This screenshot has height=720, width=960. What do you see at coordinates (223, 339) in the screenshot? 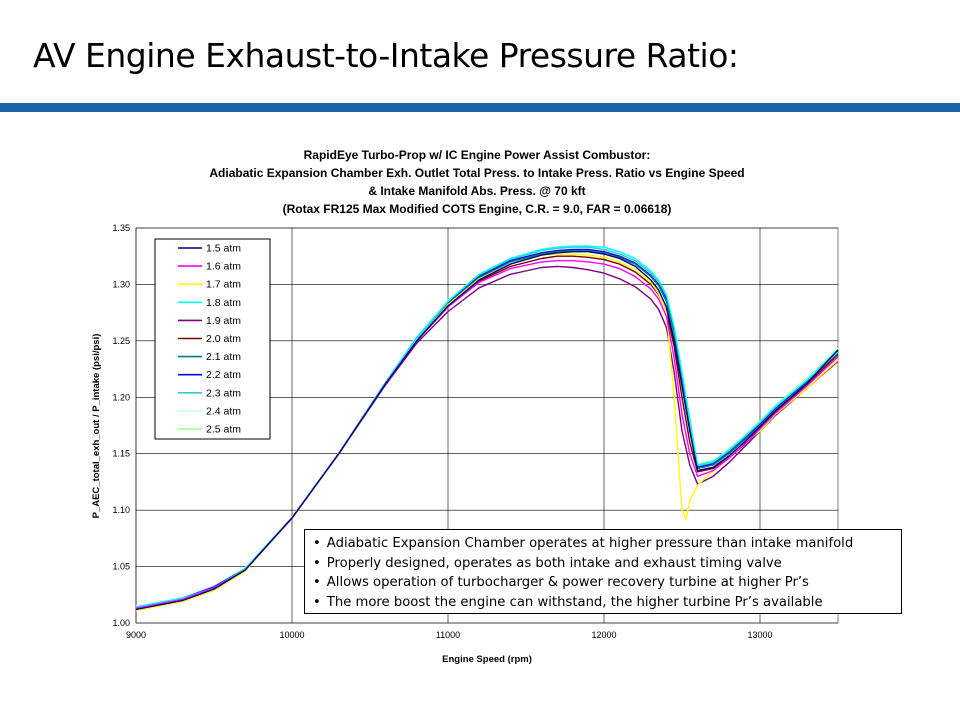
I see `legend-entry: 2.0 atm` at bounding box center [223, 339].